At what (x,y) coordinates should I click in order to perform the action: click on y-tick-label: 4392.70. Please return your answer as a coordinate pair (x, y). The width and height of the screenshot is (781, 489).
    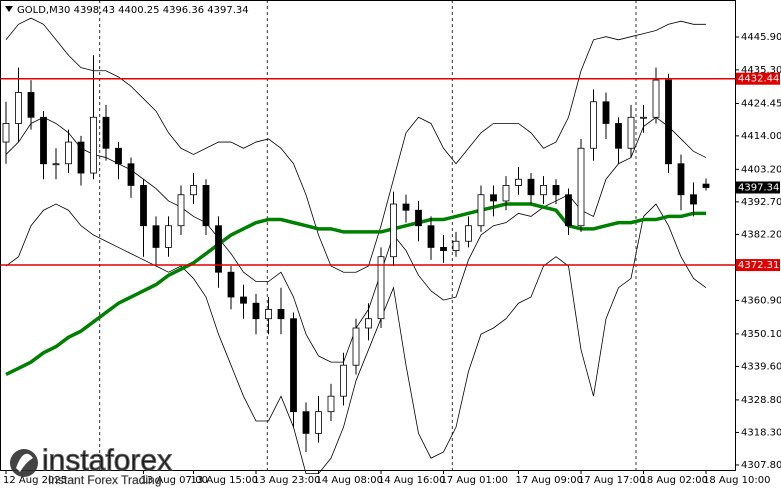
    Looking at the image, I should click on (761, 202).